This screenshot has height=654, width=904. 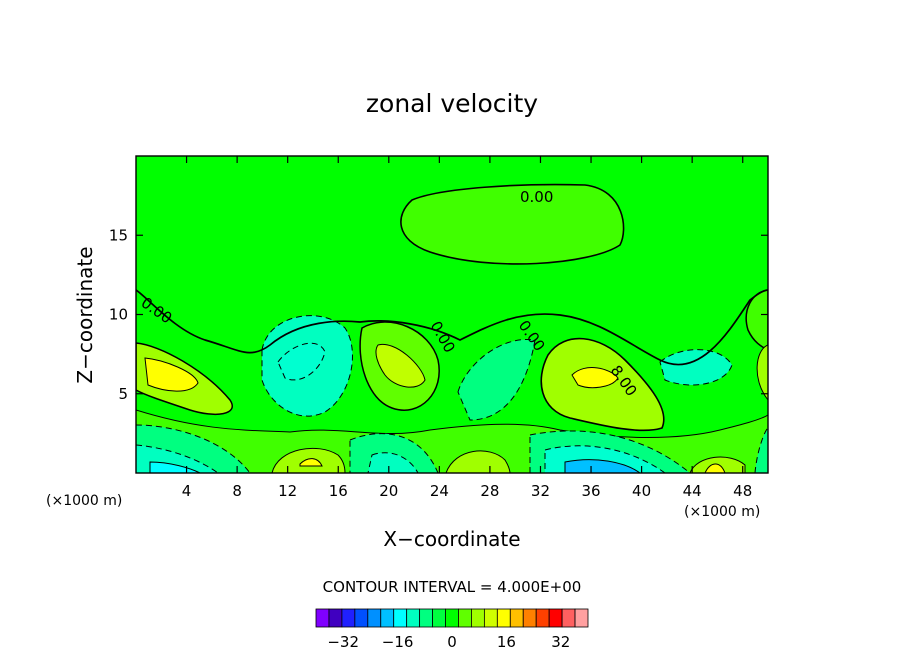 I want to click on x-tick-label: 44, so click(x=692, y=491).